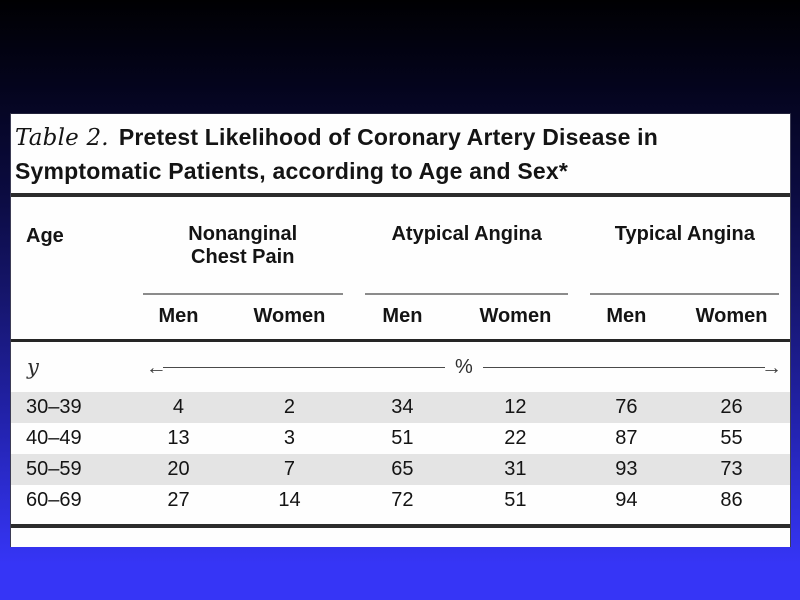 This screenshot has width=800, height=600. I want to click on value-cell: 7, so click(289, 469).